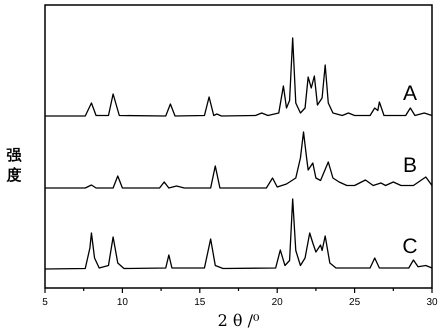  What do you see at coordinates (45, 302) in the screenshot?
I see `x-tick-label: 5` at bounding box center [45, 302].